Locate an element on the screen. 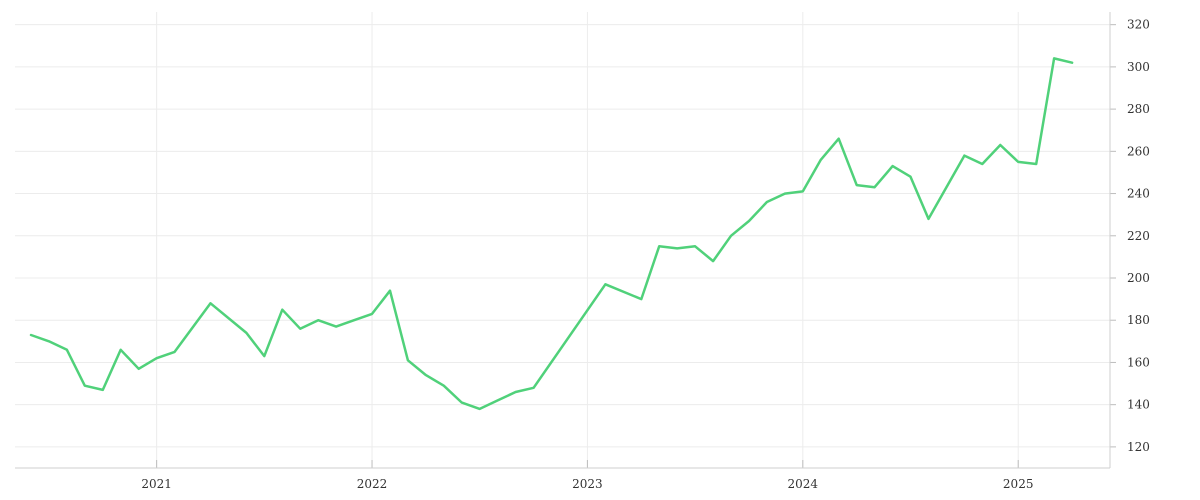 The width and height of the screenshot is (1200, 500). x-tick-label: 2021 is located at coordinates (156, 484).